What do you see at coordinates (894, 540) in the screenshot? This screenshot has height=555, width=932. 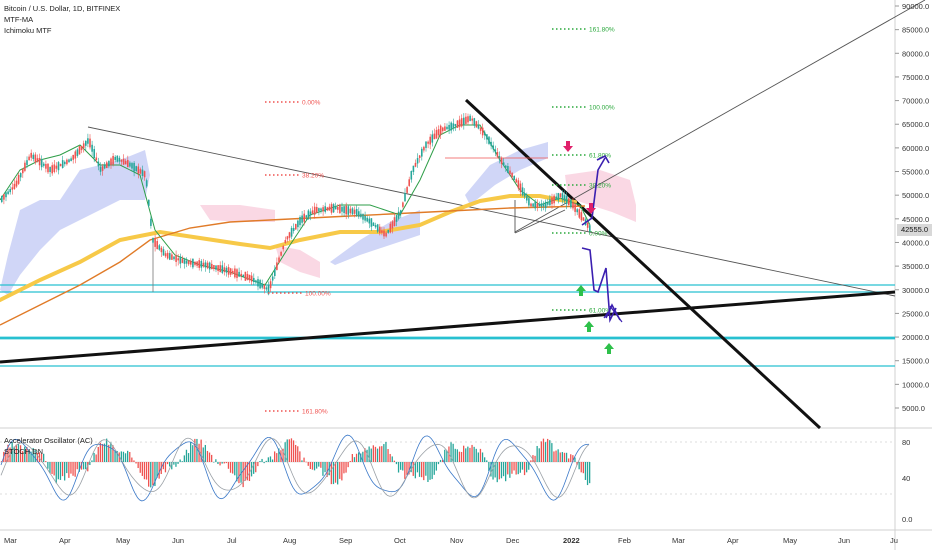 I see `time-tick-label: Ju` at bounding box center [894, 540].